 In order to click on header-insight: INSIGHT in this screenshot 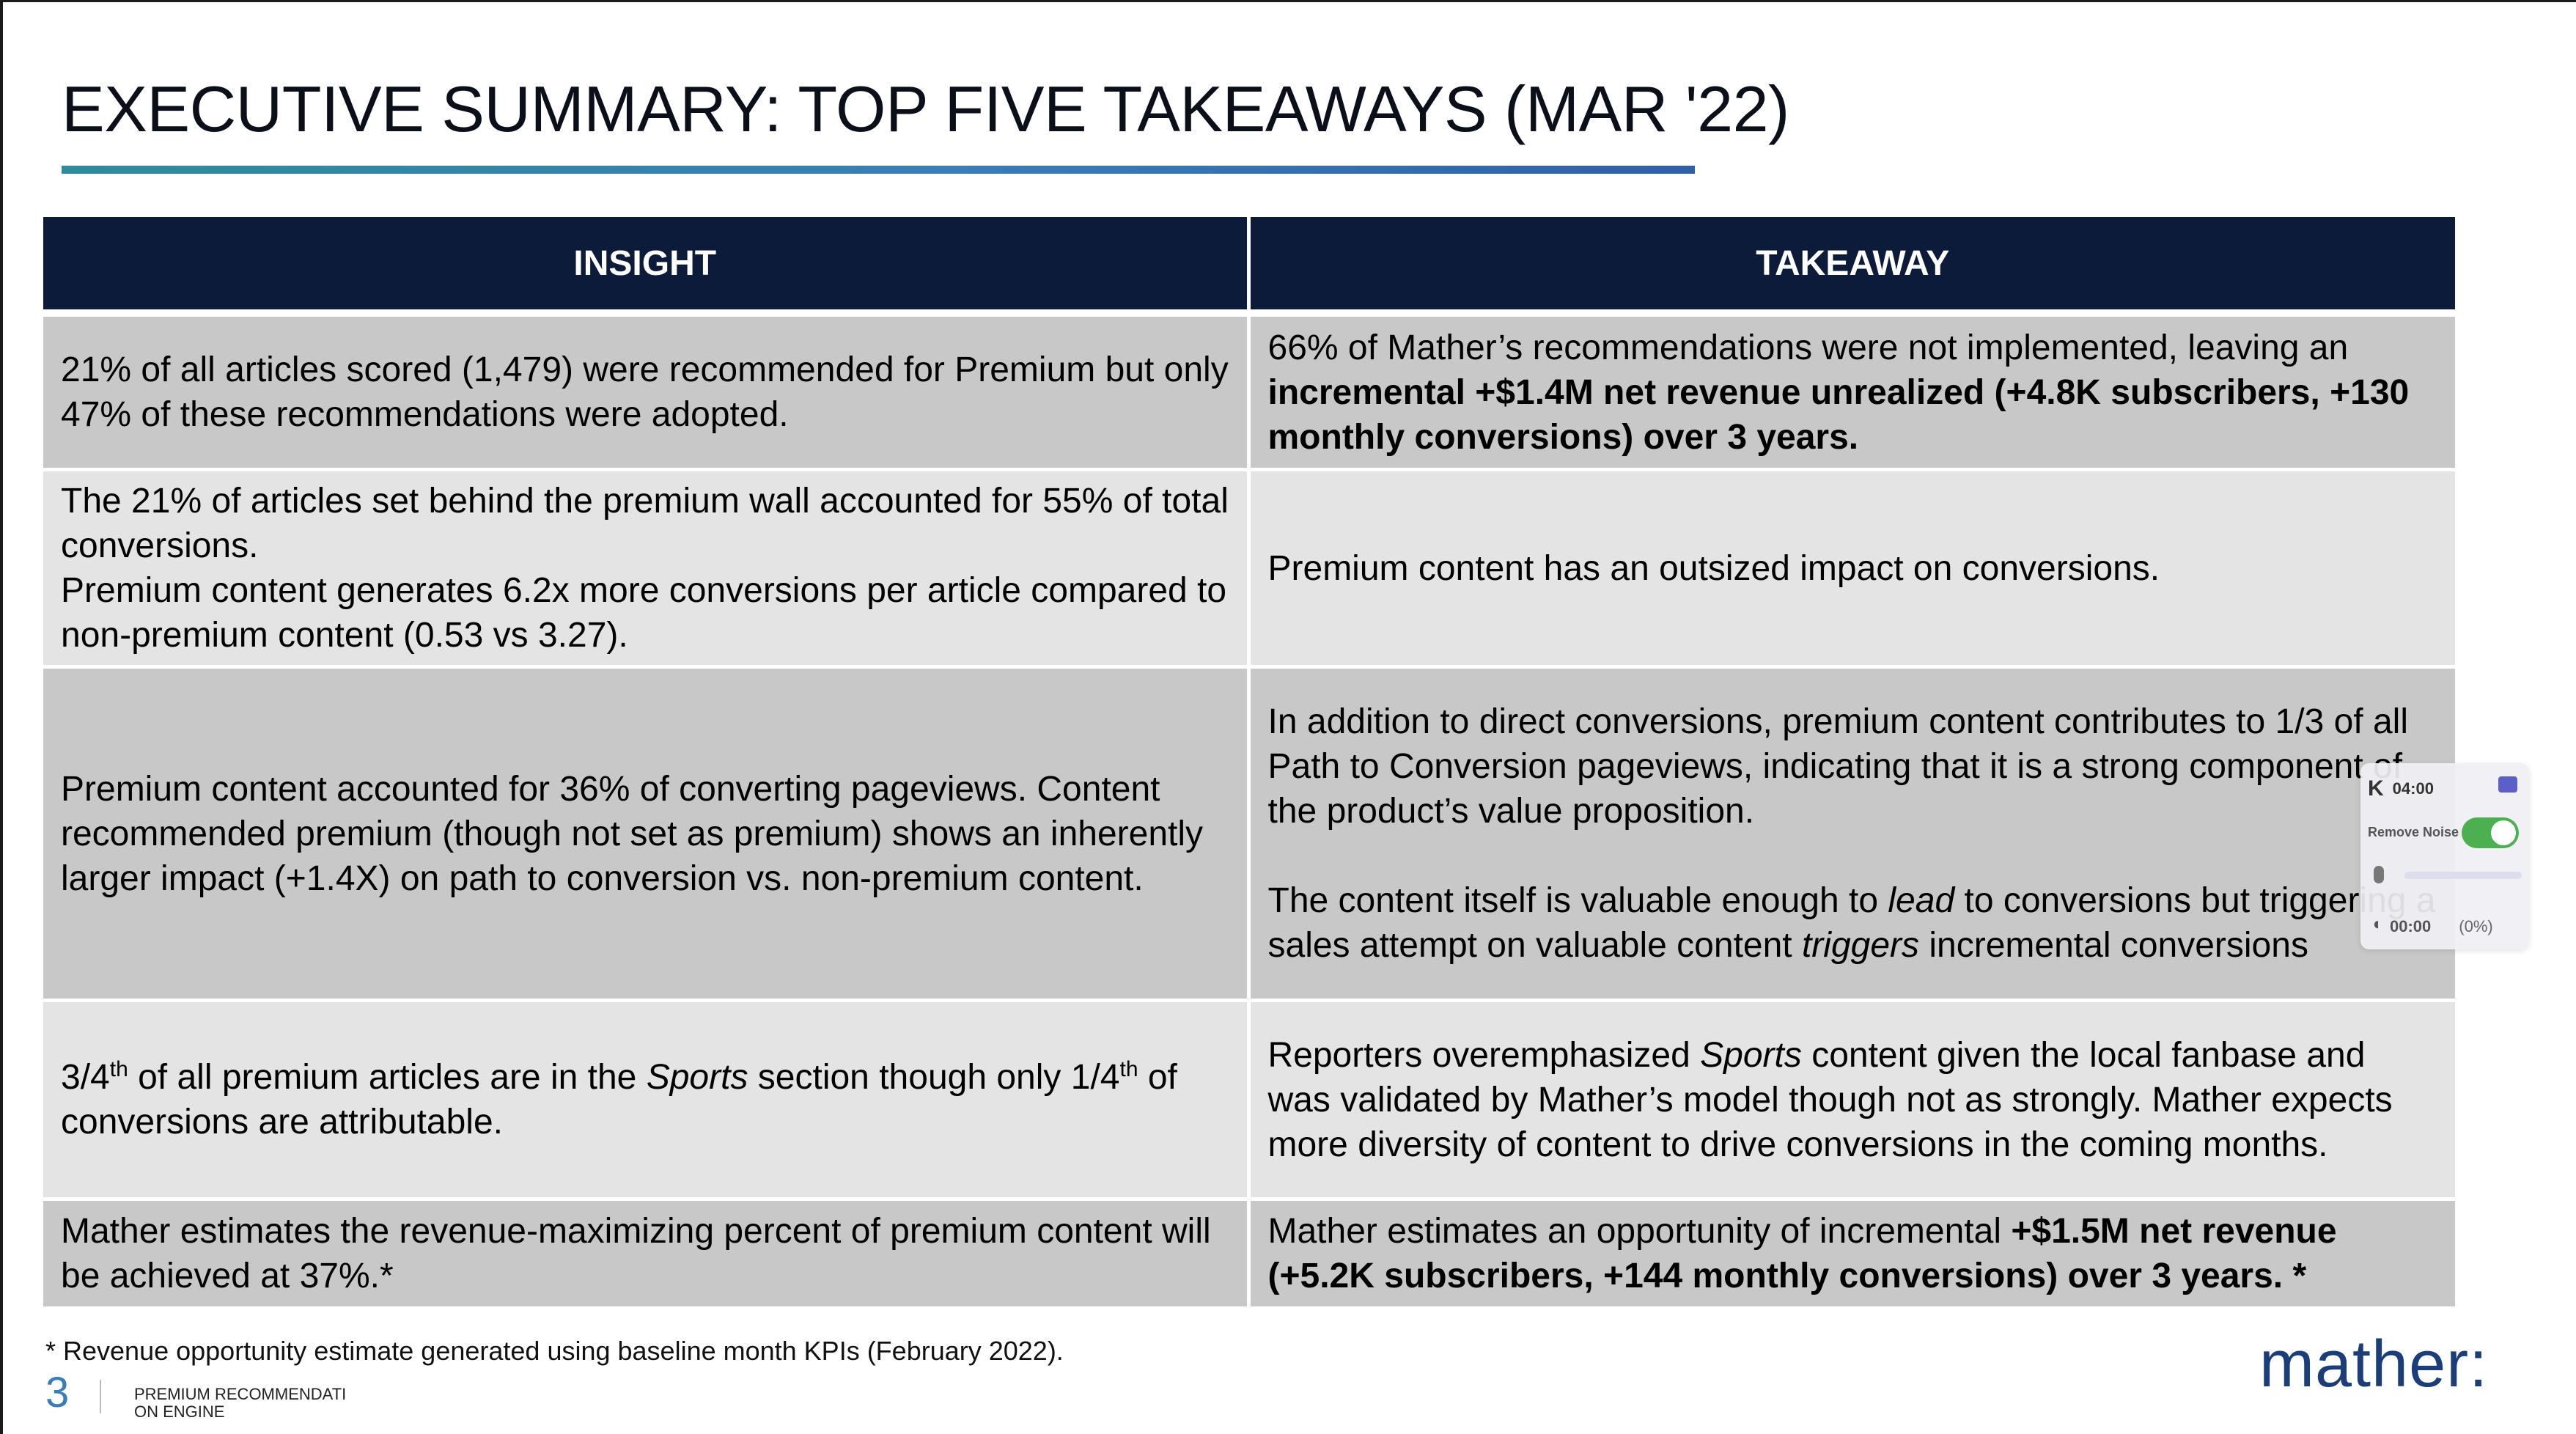, I will do `click(645, 263)`.